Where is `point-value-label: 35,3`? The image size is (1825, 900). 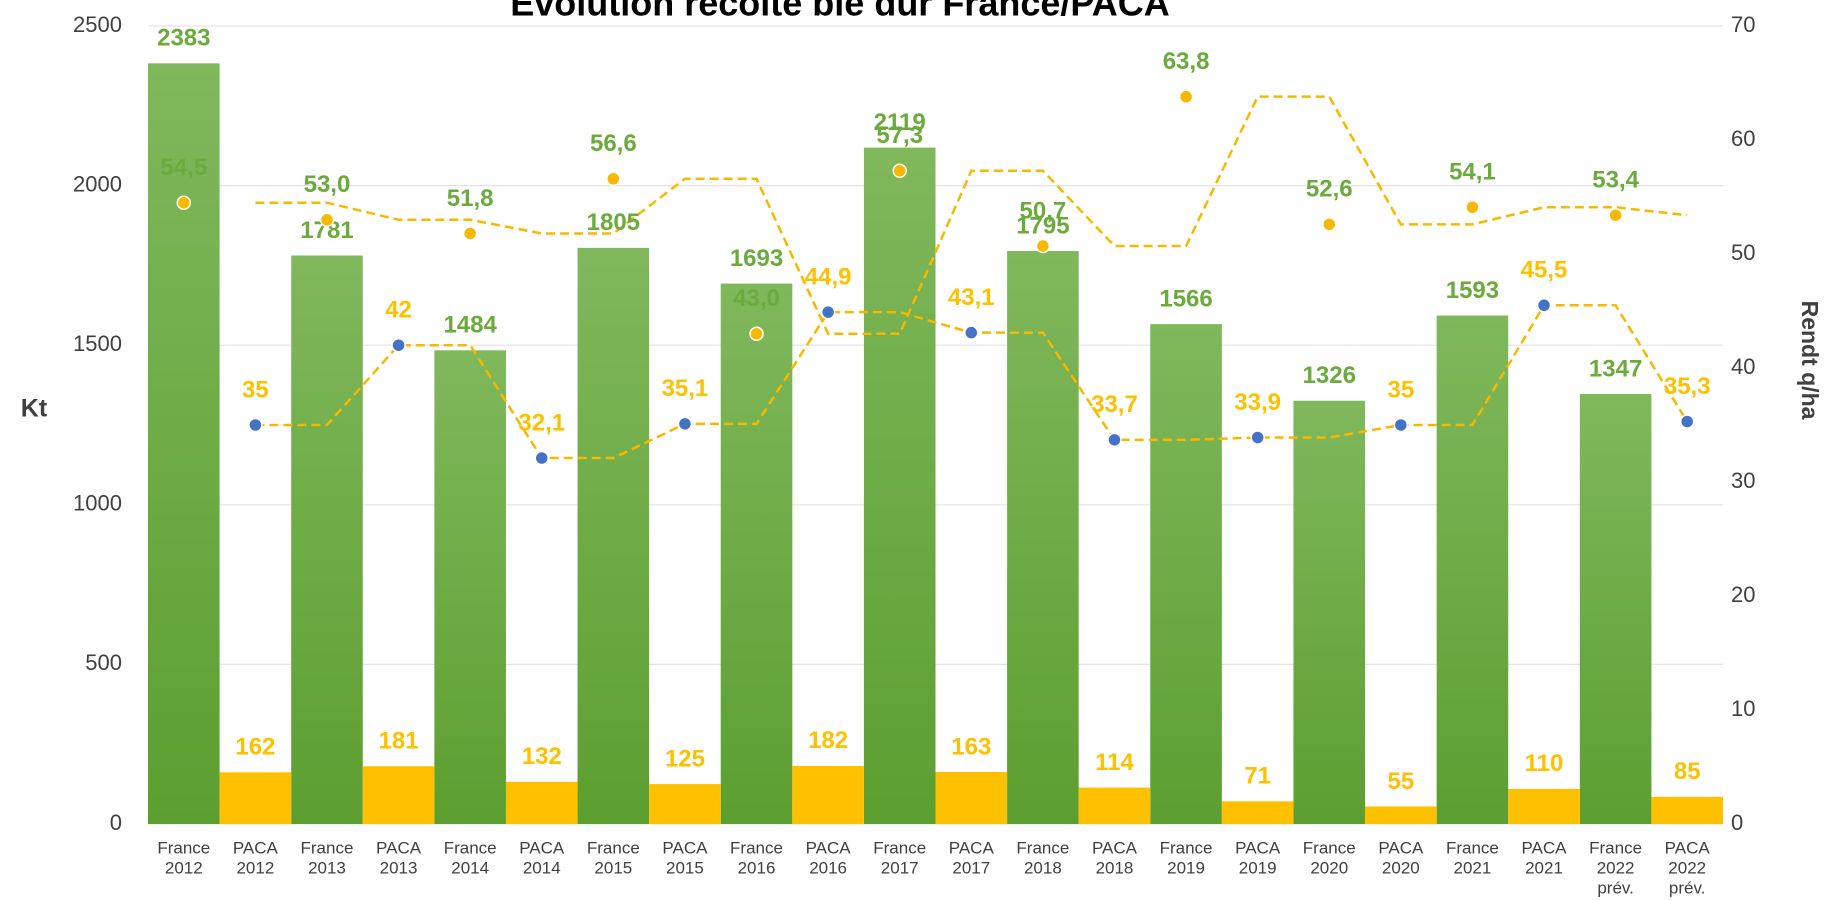 point-value-label: 35,3 is located at coordinates (1687, 386).